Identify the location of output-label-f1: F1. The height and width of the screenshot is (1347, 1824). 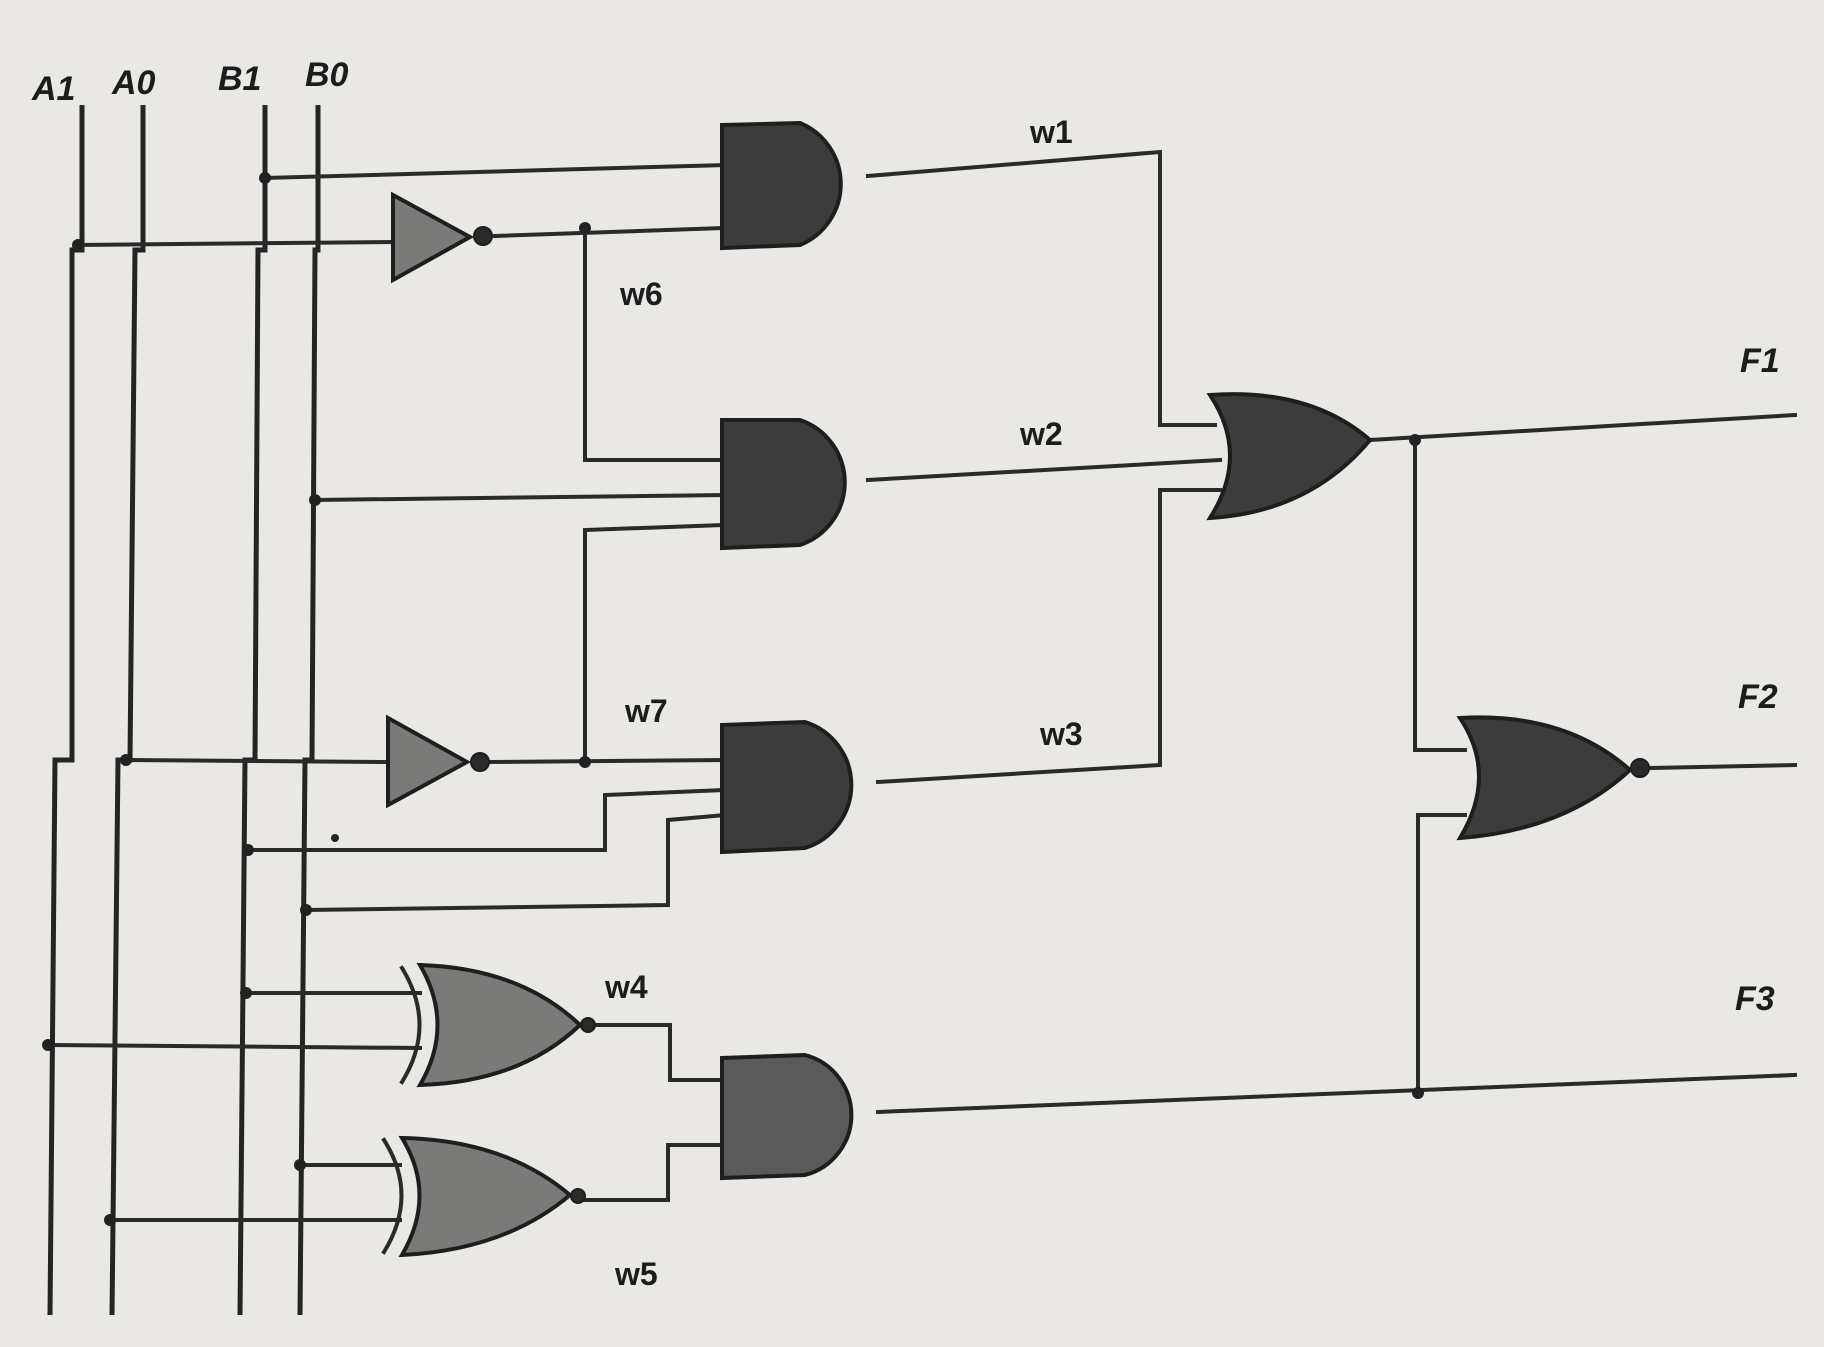
(1760, 361).